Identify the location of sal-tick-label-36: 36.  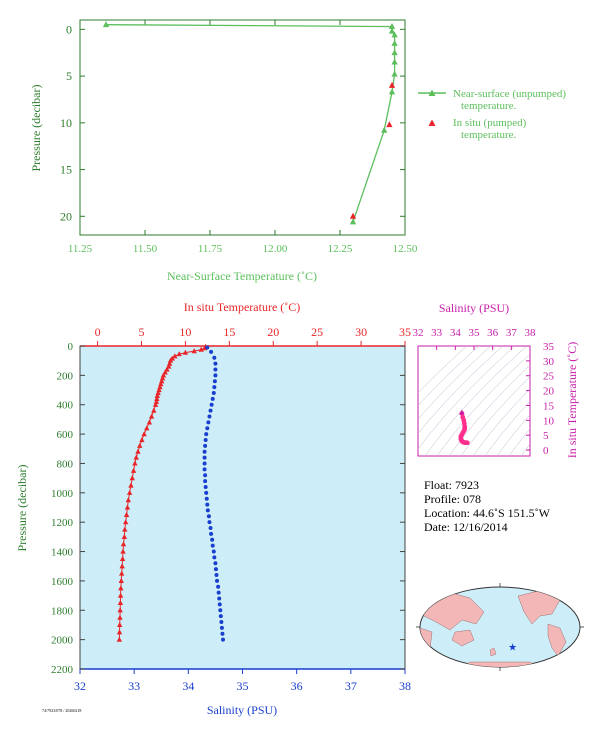
(297, 686).